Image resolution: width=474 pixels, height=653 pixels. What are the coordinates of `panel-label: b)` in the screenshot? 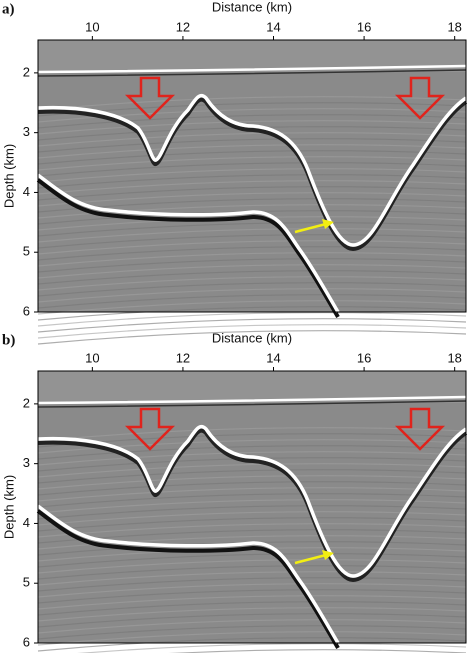 It's located at (8, 340).